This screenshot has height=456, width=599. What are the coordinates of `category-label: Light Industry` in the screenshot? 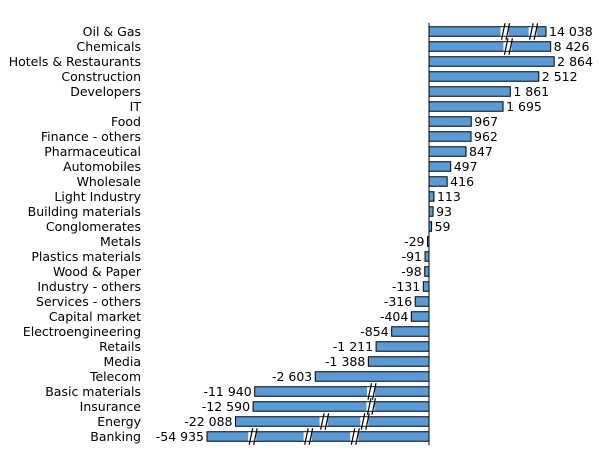 It's located at (97, 196).